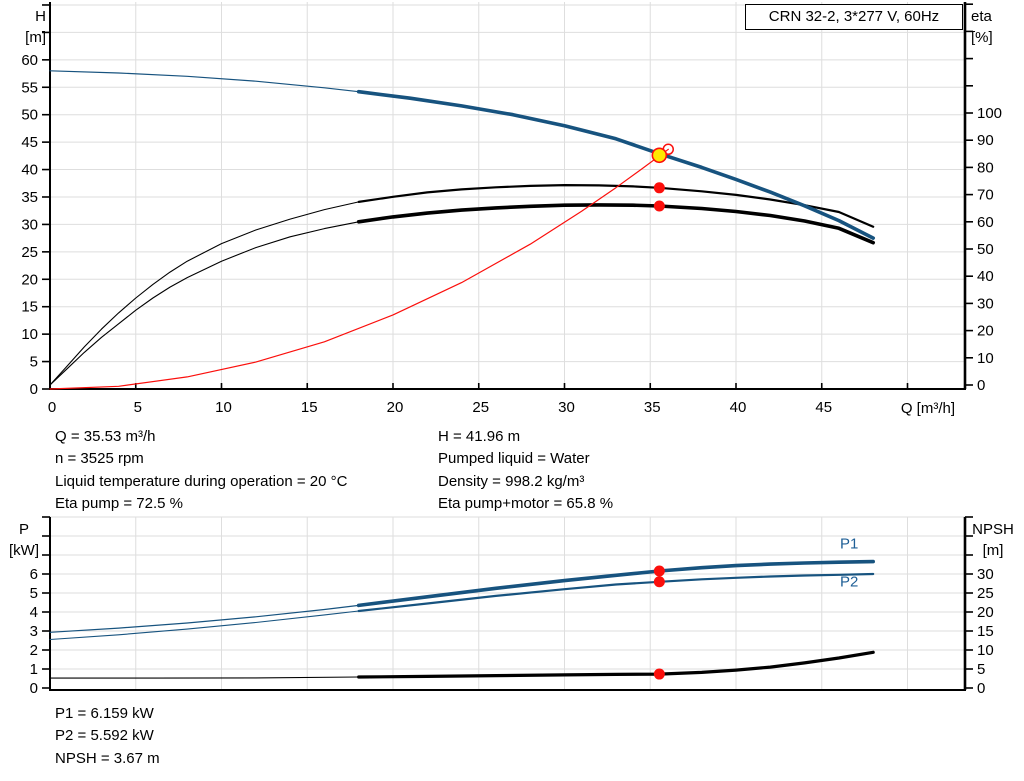 The image size is (1024, 781). Describe the element at coordinates (849, 543) in the screenshot. I see `p1-curve-label: P1` at that location.